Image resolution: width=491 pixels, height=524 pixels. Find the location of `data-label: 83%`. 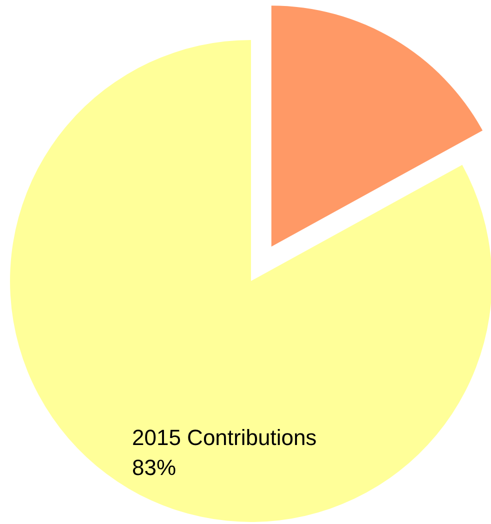

data-label: 83% is located at coordinates (154, 467).